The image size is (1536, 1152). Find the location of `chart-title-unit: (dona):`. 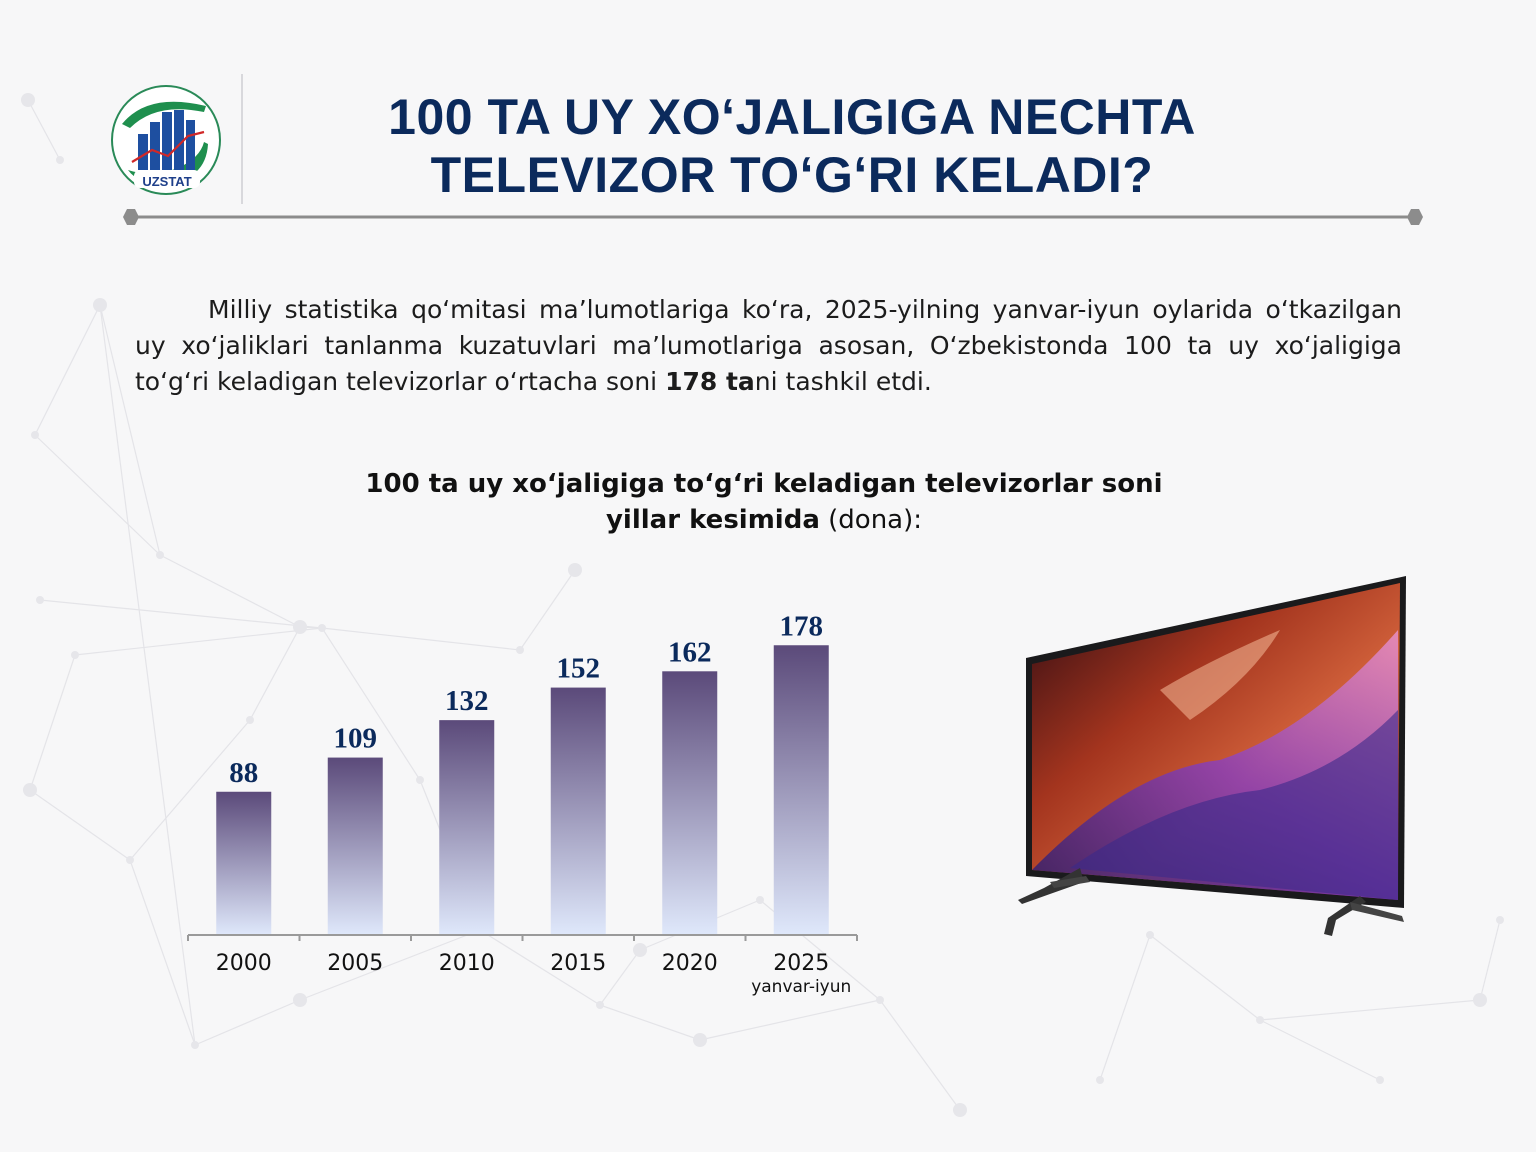

chart-title-unit: (dona): is located at coordinates (871, 520).